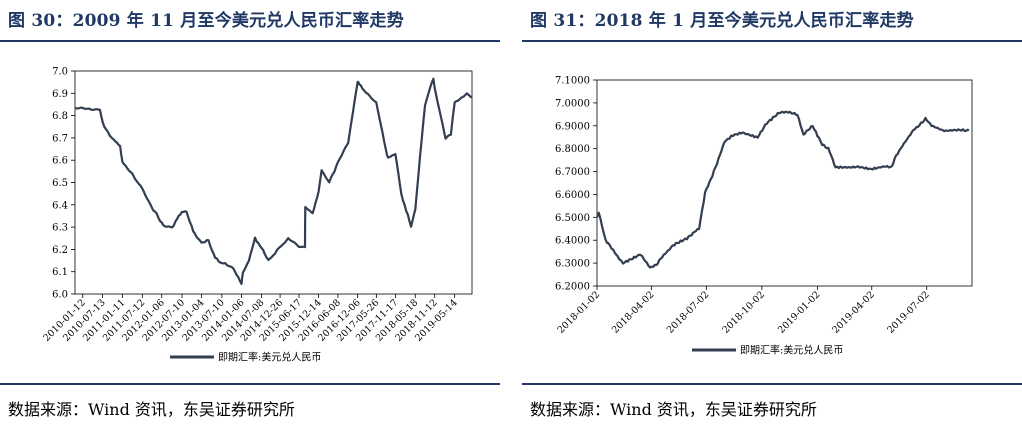 The width and height of the screenshot is (1022, 432). Describe the element at coordinates (722, 21) in the screenshot. I see `figure-title: 图 31：2018 年 1 月至今美元兑人民币汇率走势` at that location.